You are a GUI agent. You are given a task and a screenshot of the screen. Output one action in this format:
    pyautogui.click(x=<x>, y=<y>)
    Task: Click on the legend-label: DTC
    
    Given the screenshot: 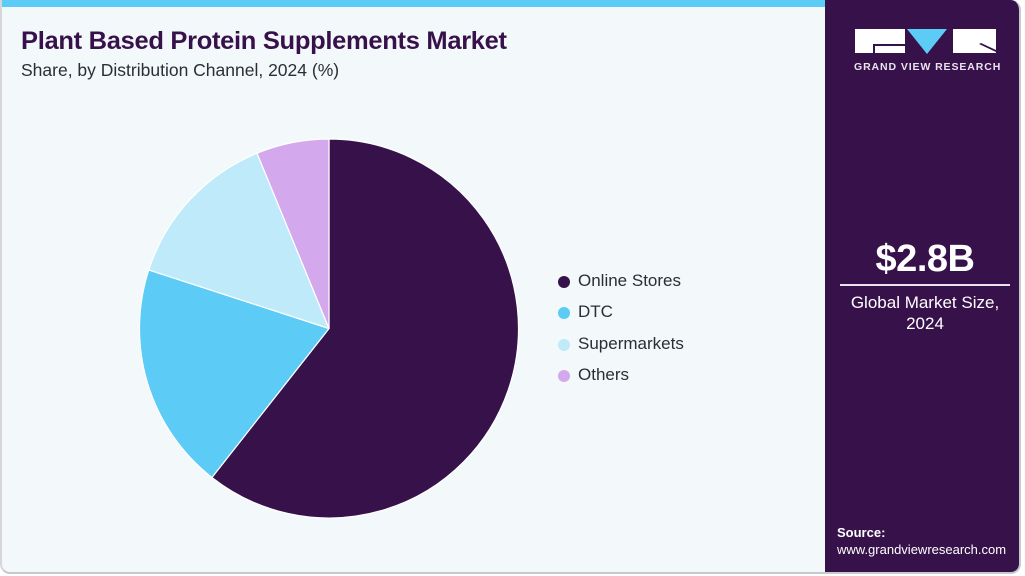 What is the action you would take?
    pyautogui.click(x=595, y=312)
    